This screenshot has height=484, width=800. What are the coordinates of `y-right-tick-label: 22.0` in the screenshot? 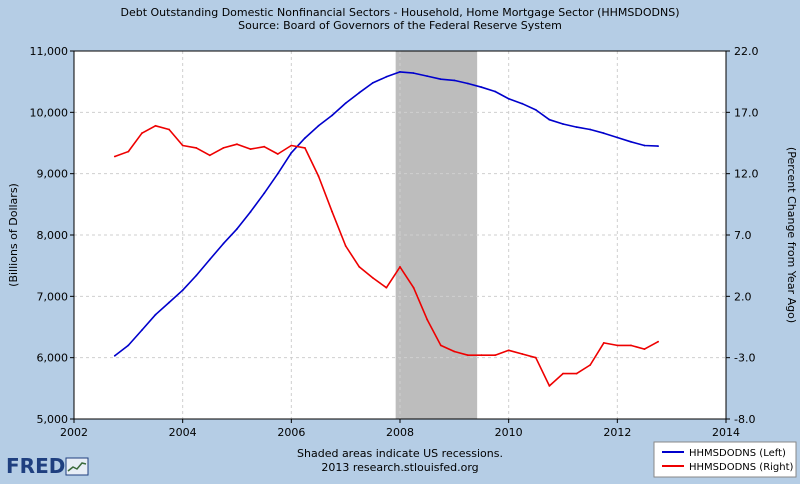 It's located at (746, 51).